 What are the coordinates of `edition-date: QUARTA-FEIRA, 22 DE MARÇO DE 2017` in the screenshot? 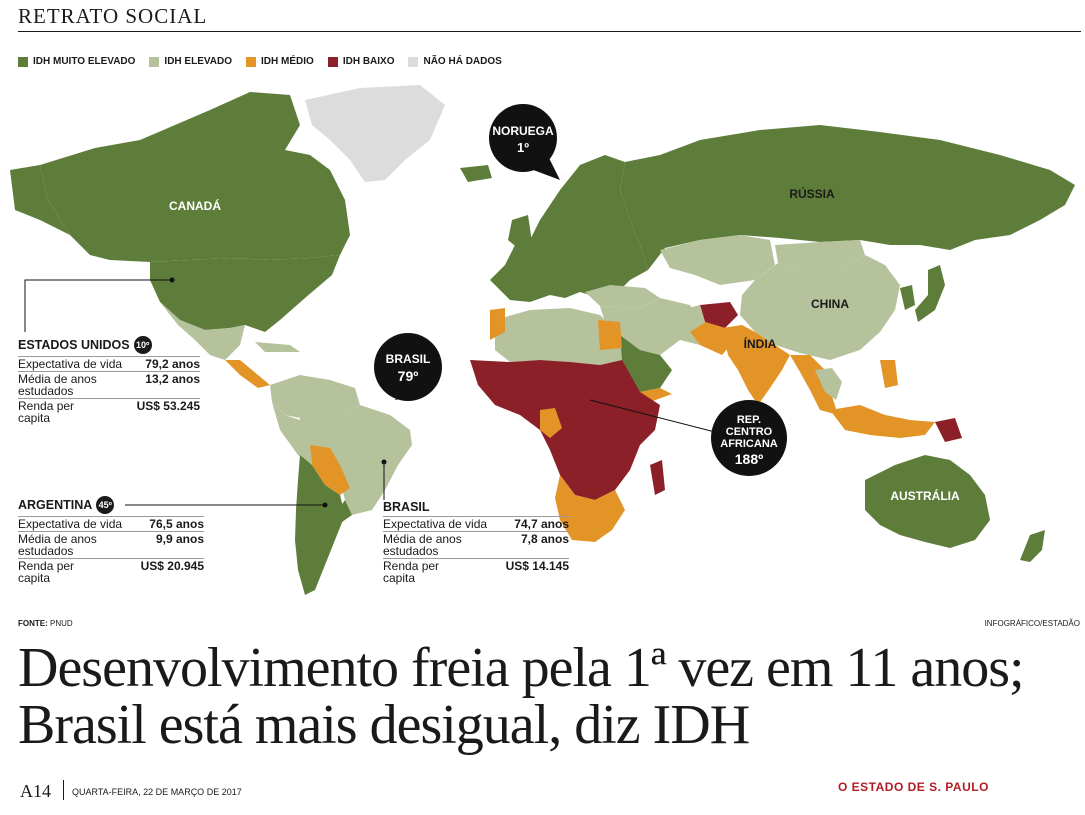 It's located at (157, 792).